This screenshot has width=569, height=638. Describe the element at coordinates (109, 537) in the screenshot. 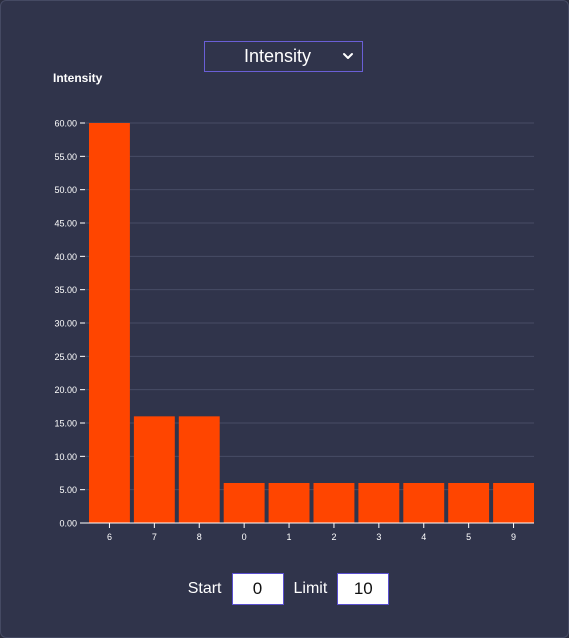

I see `x-tick-label: 6` at that location.